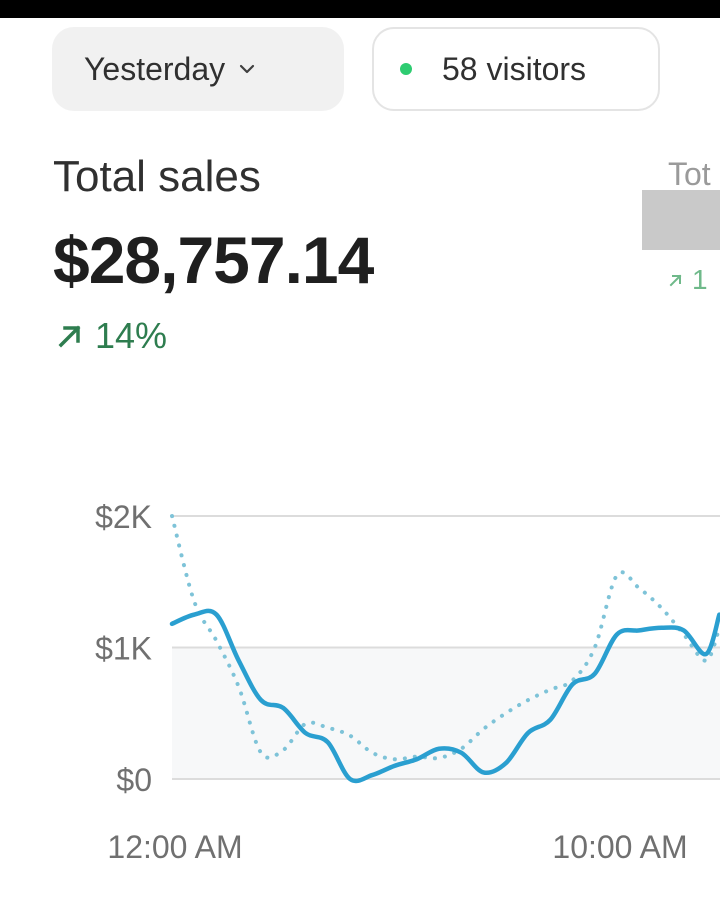 This screenshot has width=720, height=900. What do you see at coordinates (123, 517) in the screenshot?
I see `y-tick-label: $2K` at bounding box center [123, 517].